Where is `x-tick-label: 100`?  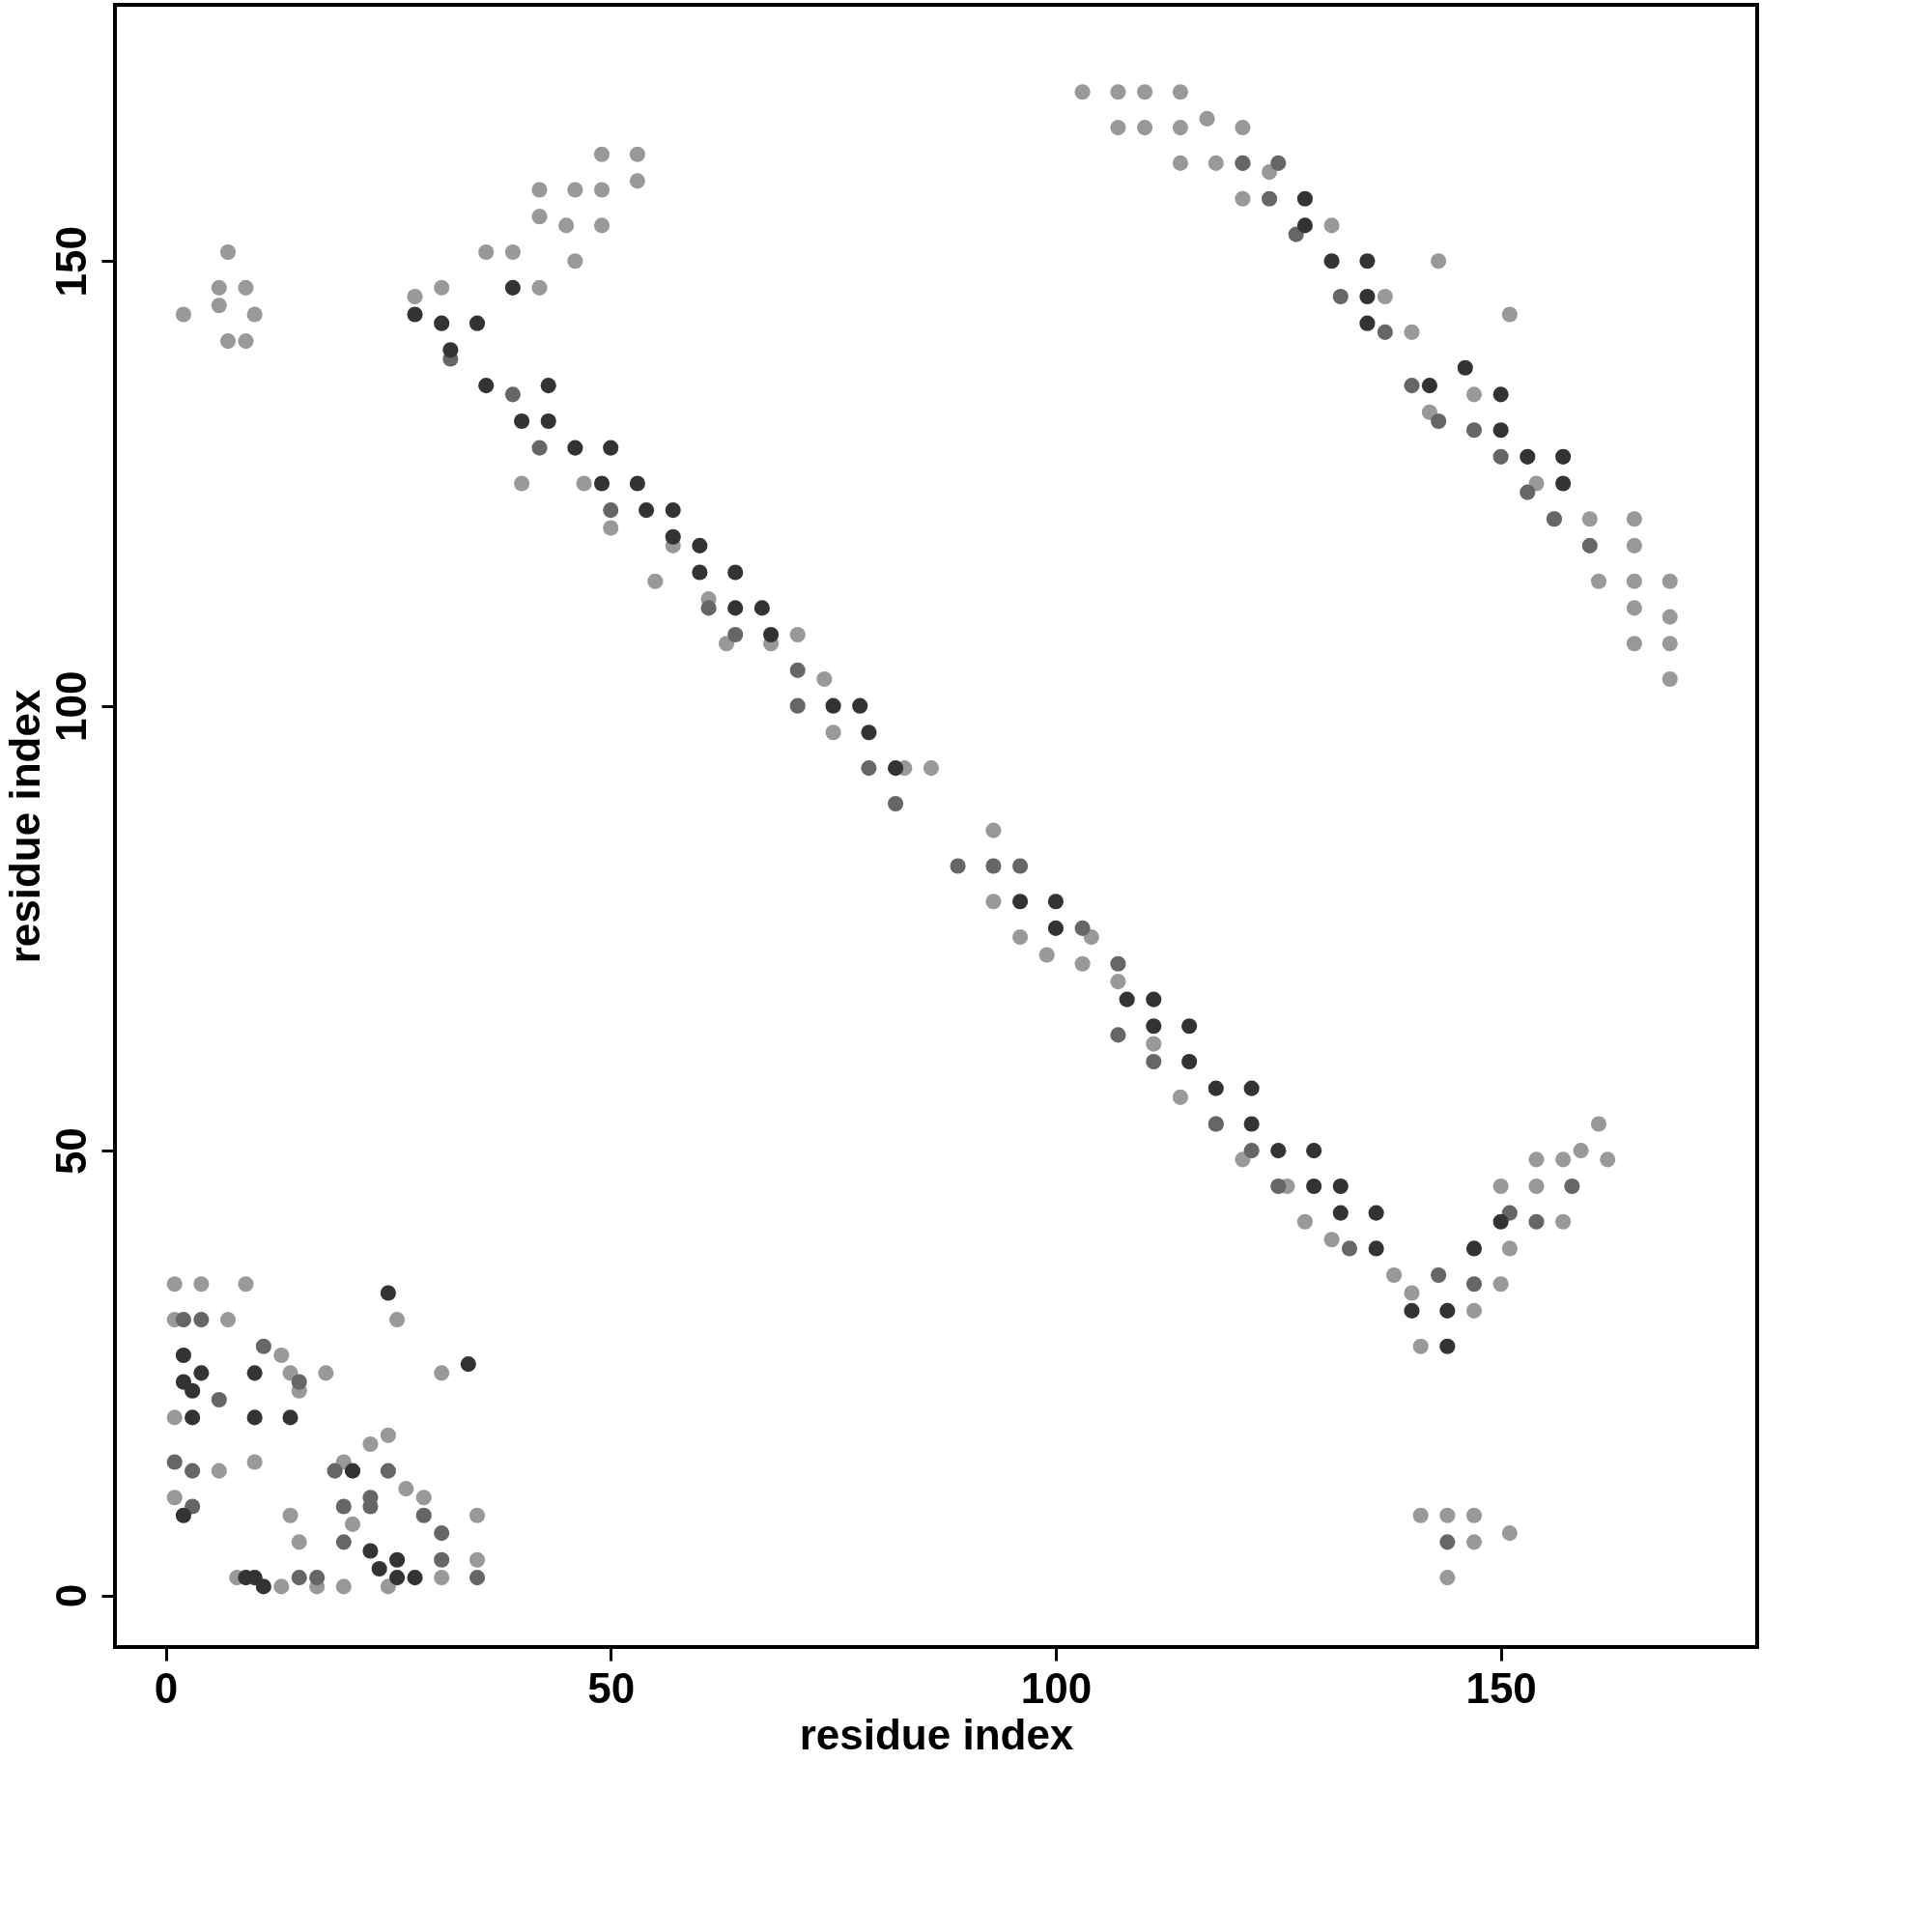 x-tick-label: 100 is located at coordinates (1056, 1687).